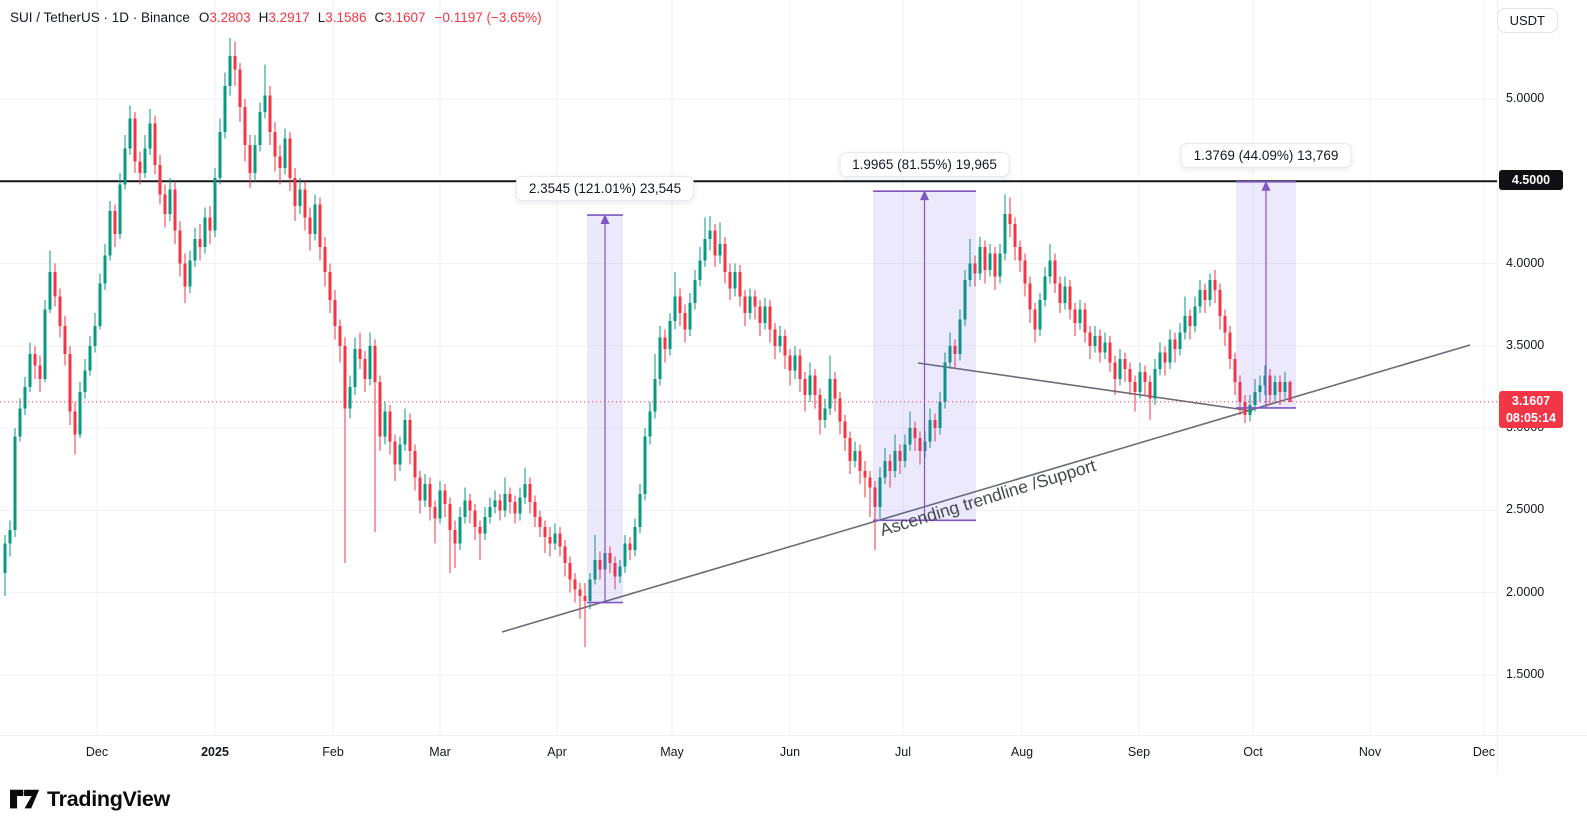  What do you see at coordinates (1542, 387) in the screenshot?
I see `price-axis-pane` at bounding box center [1542, 387].